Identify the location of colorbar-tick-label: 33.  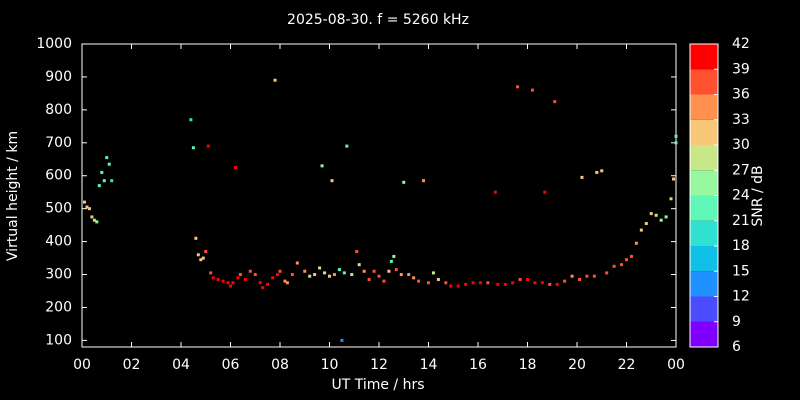
(741, 120).